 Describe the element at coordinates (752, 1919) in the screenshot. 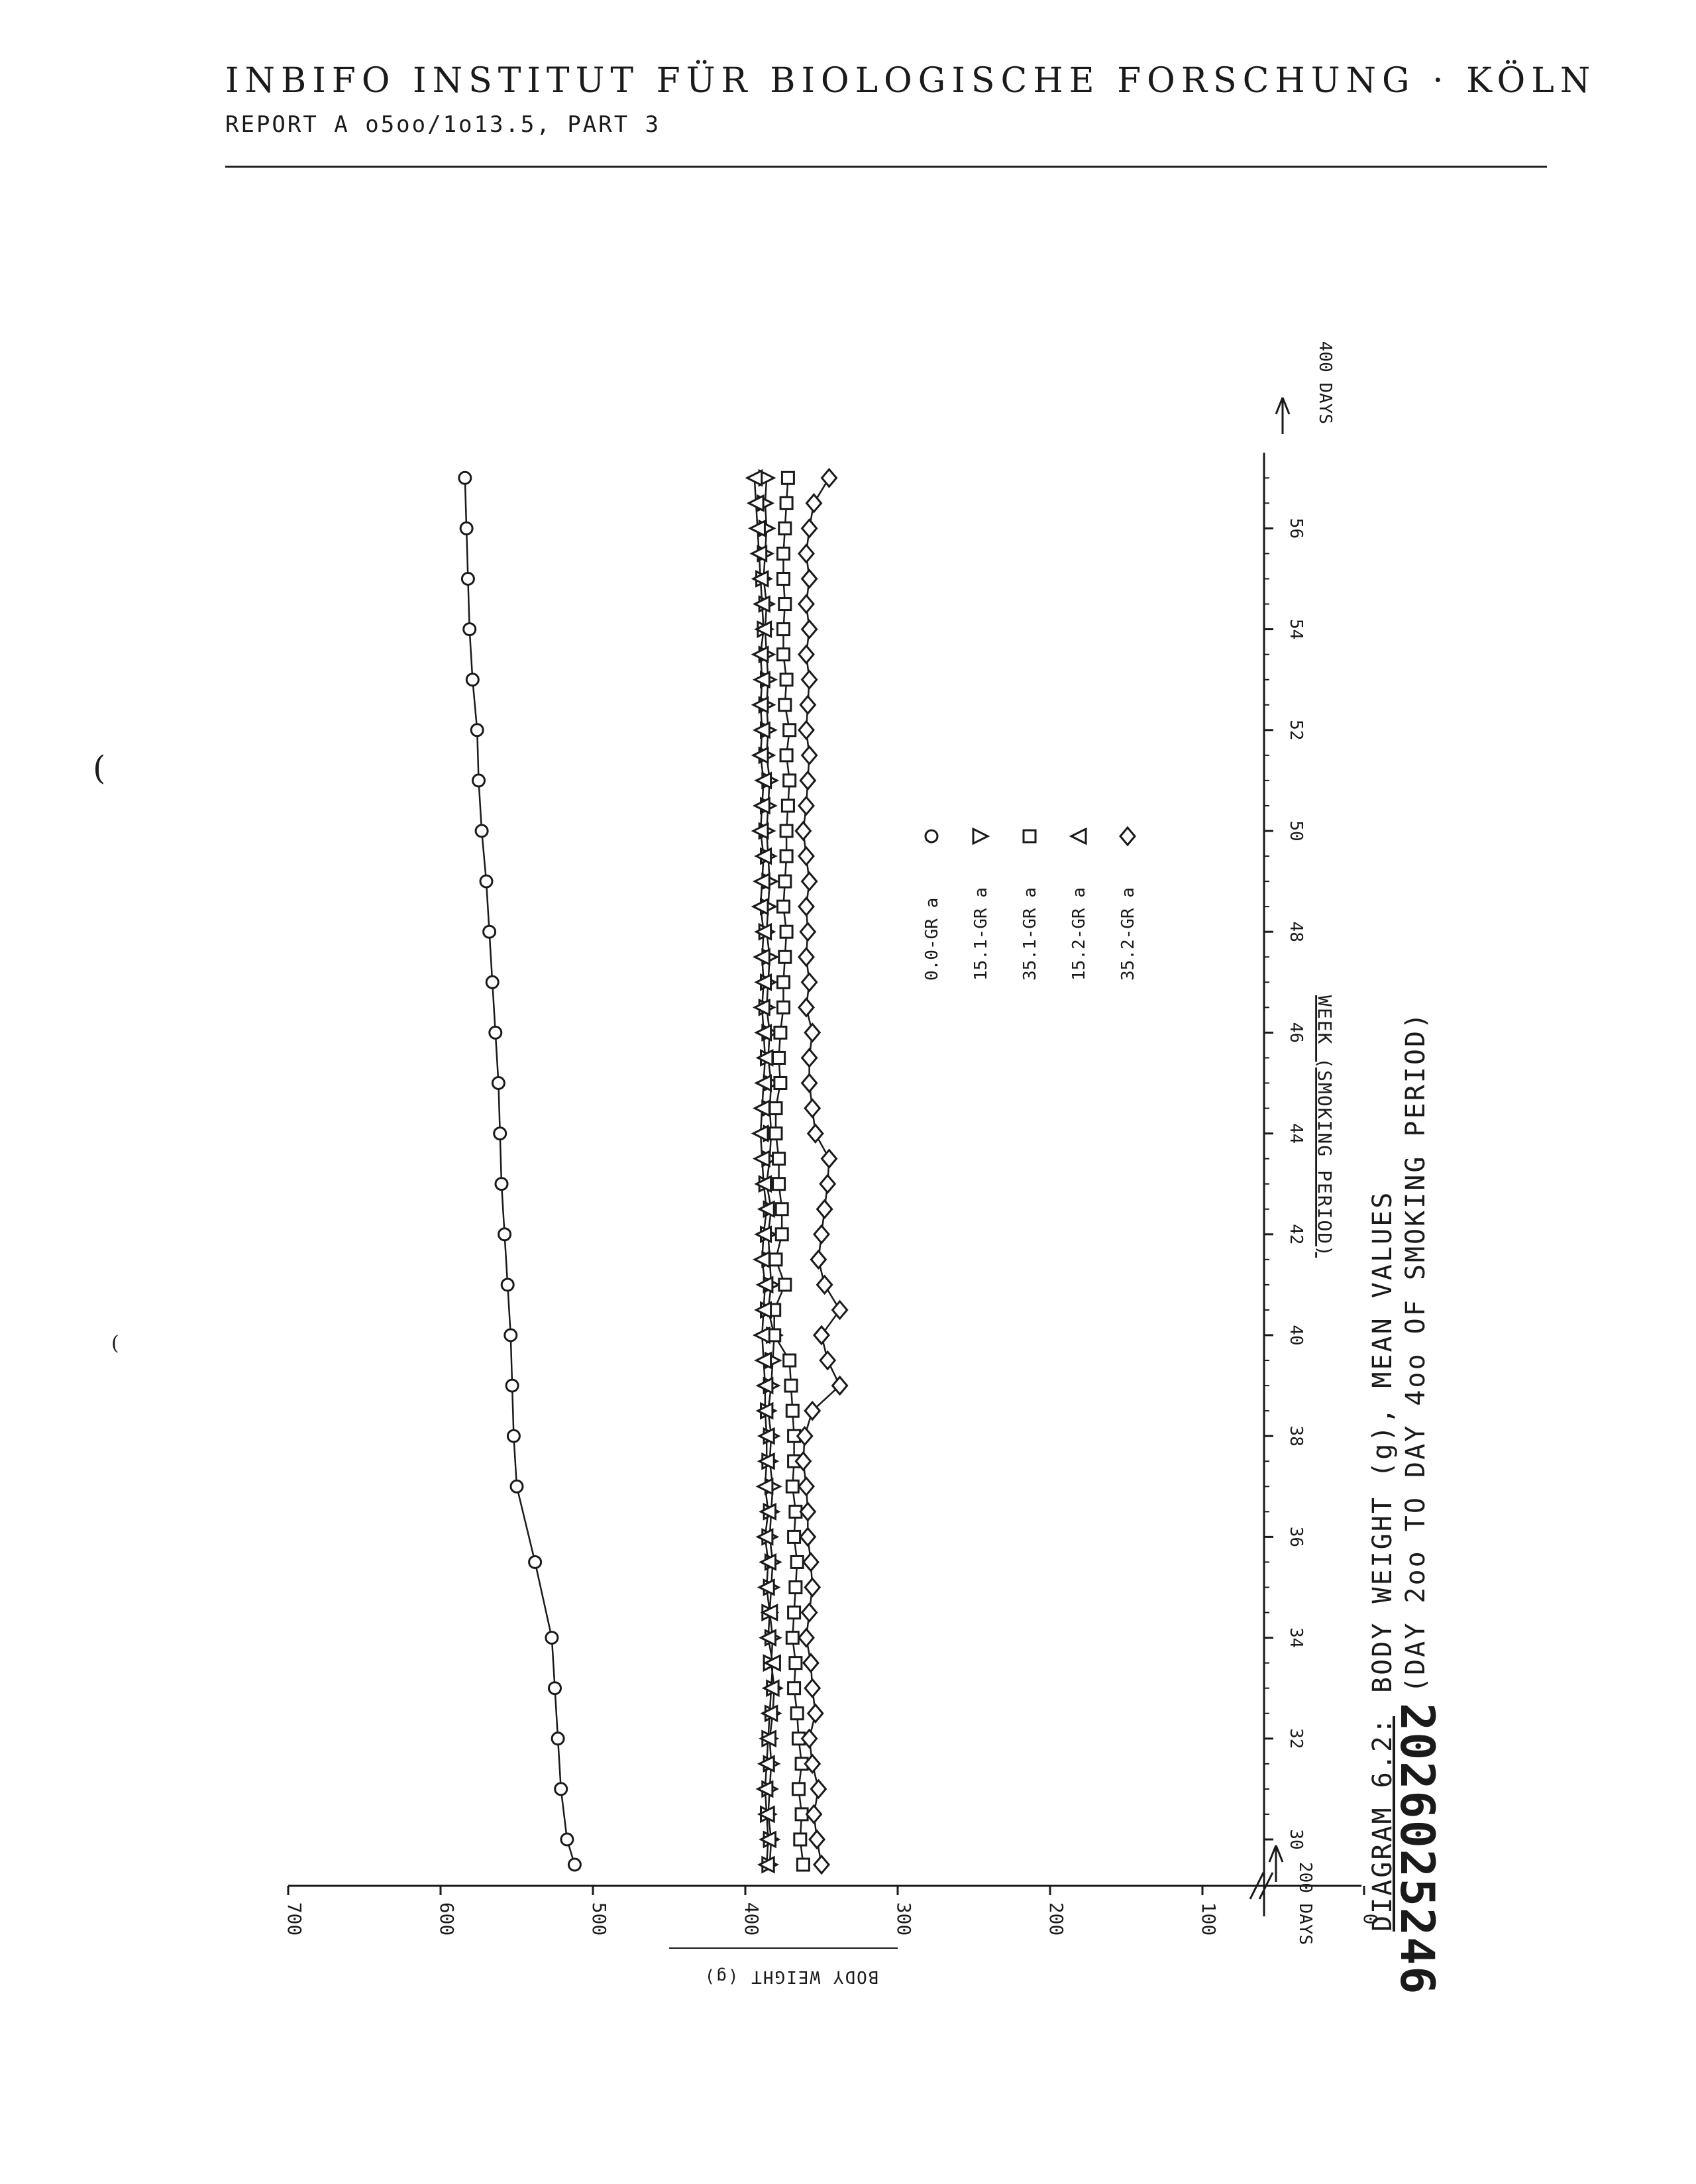

I see `y-tick-label: 400` at that location.